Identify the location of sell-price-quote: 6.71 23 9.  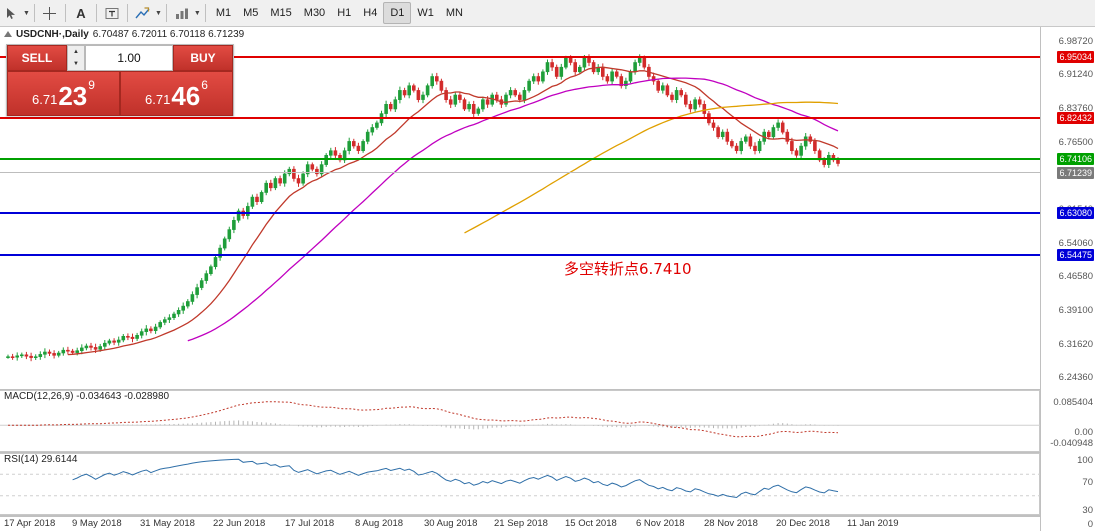
(63, 93).